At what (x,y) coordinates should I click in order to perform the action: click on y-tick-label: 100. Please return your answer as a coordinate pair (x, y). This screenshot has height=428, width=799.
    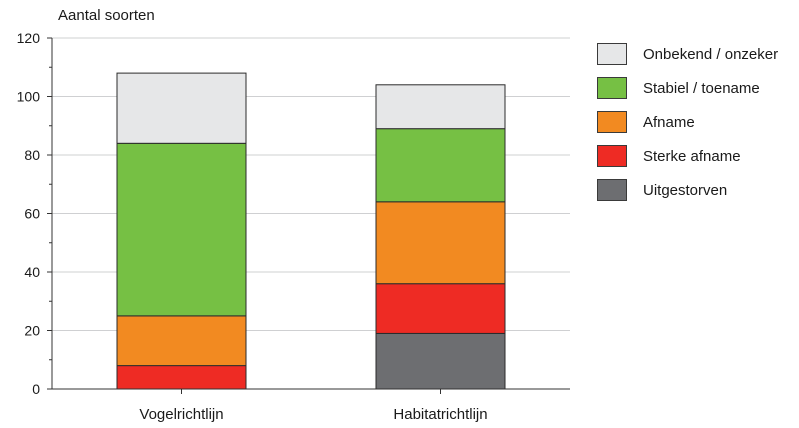
    Looking at the image, I should click on (29, 97).